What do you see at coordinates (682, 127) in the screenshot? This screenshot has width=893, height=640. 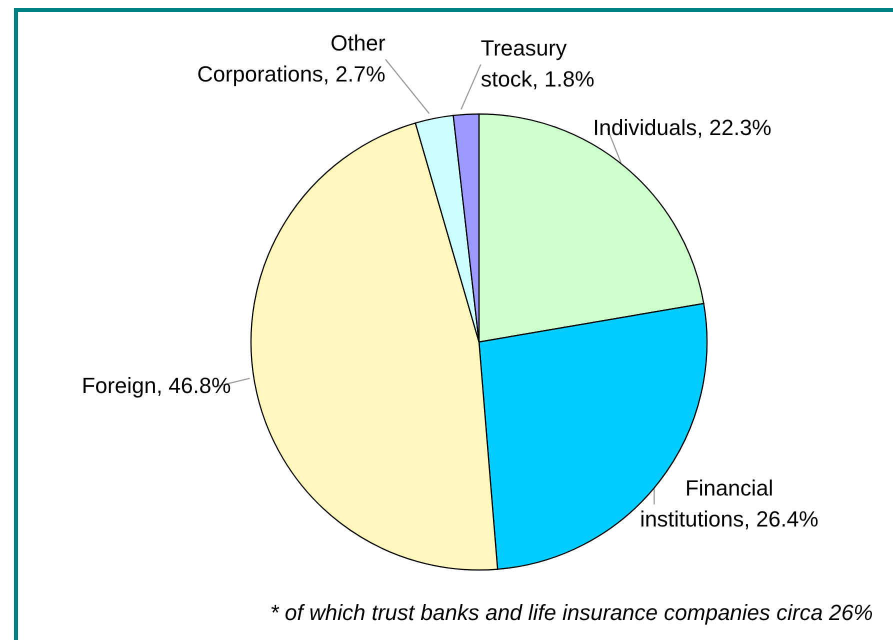 I see `slice-label: Individuals, 22.3%` at bounding box center [682, 127].